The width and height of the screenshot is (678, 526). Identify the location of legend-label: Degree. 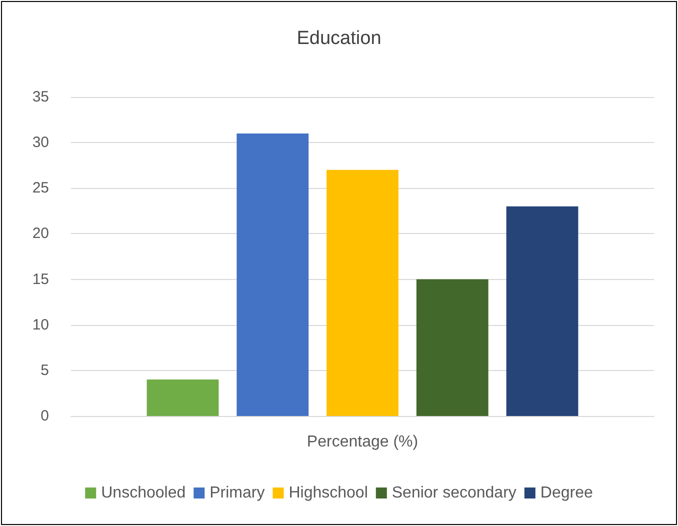
(566, 493).